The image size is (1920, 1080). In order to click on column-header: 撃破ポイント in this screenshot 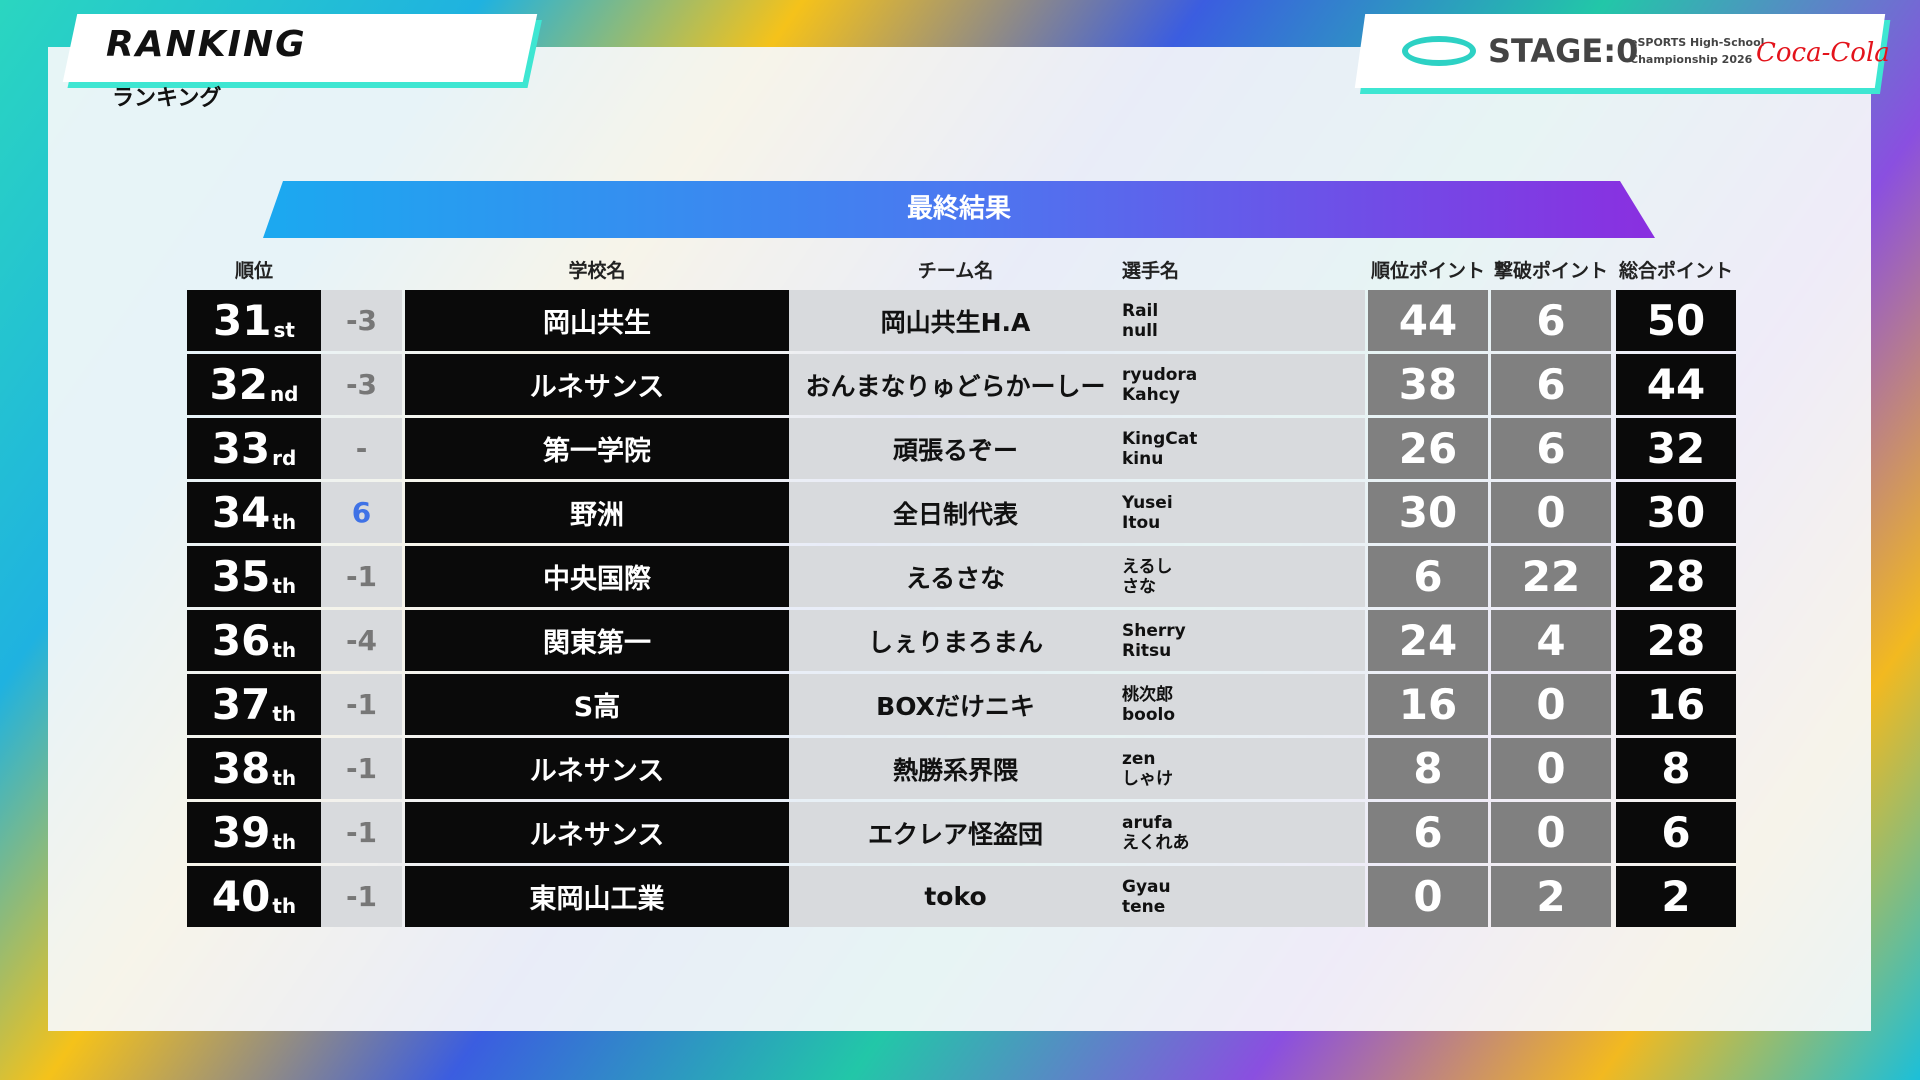, I will do `click(1550, 271)`.